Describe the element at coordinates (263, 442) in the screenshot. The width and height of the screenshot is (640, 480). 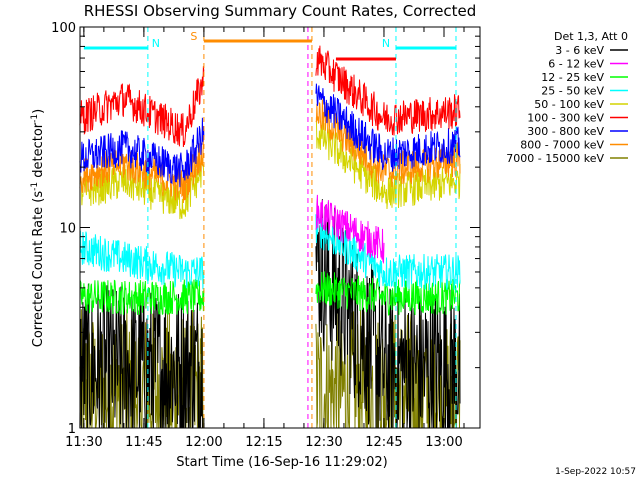
I see `x-tick-label: 12:15` at that location.